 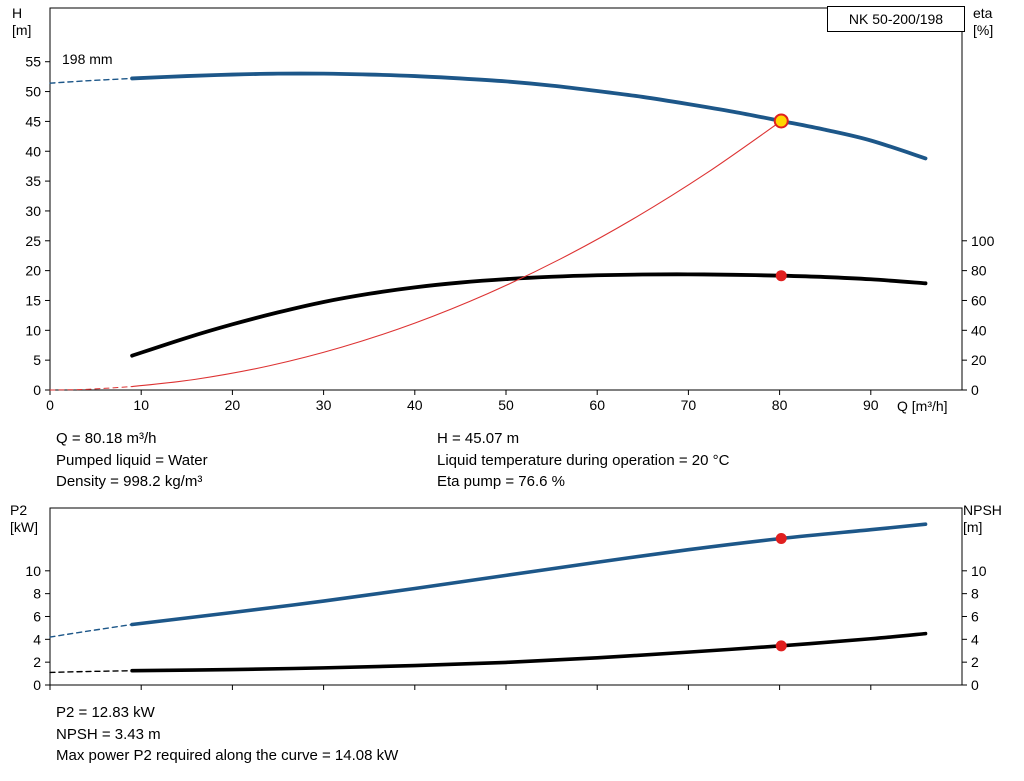 What do you see at coordinates (975, 594) in the screenshot?
I see `y-right-tick-label: 8` at bounding box center [975, 594].